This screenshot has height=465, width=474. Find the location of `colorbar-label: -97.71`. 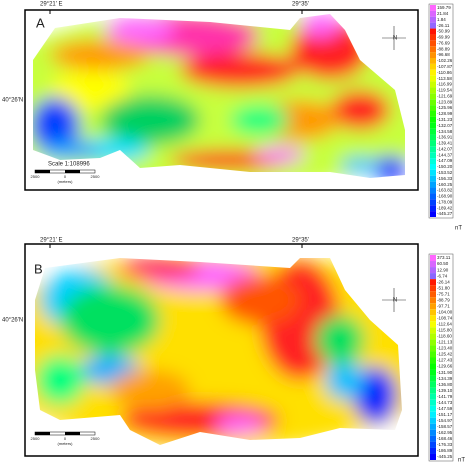

colorbar-label: -97.71 is located at coordinates (443, 305).